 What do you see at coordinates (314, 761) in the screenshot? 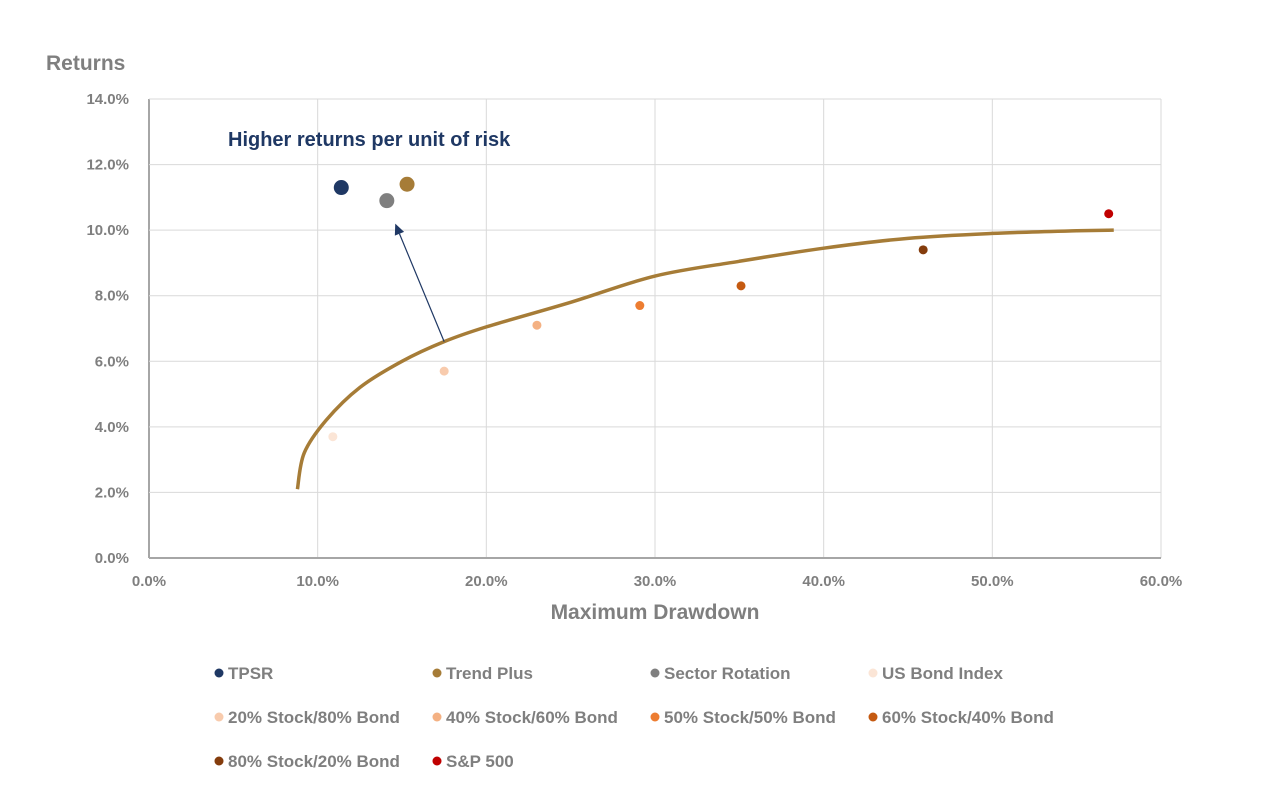
I see `legend-label: 80% Stock/20% Bond` at bounding box center [314, 761].